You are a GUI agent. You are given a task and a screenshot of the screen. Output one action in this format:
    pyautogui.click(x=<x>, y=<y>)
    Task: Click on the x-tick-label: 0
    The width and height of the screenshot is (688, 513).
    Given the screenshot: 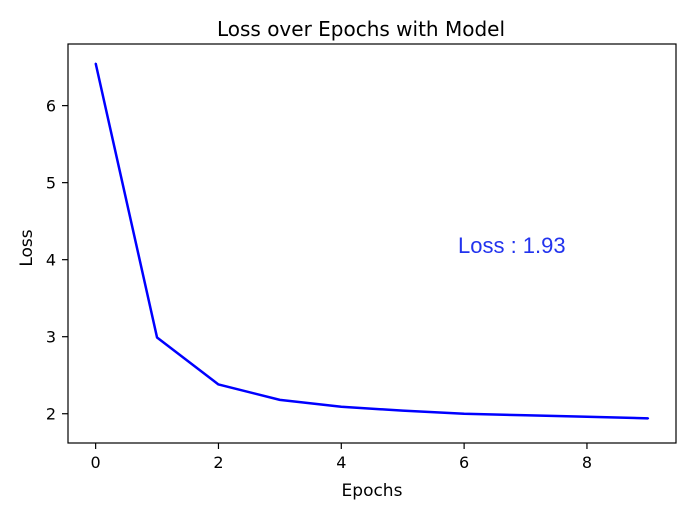 What is the action you would take?
    pyautogui.click(x=96, y=462)
    